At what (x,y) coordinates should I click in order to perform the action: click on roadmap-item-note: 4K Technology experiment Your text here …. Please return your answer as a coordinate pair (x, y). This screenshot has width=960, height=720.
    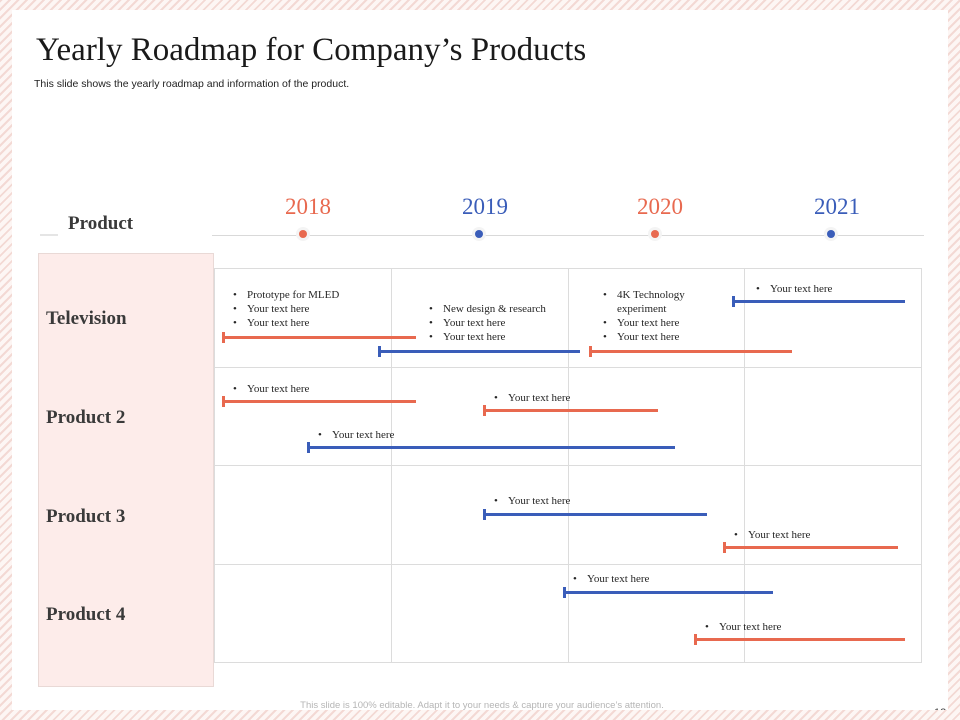
    Looking at the image, I should click on (644, 316).